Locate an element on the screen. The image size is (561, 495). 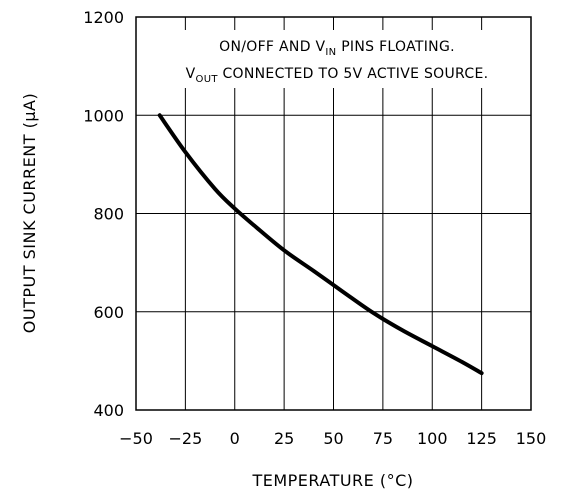
x-tick-label: 50 is located at coordinates (333, 438).